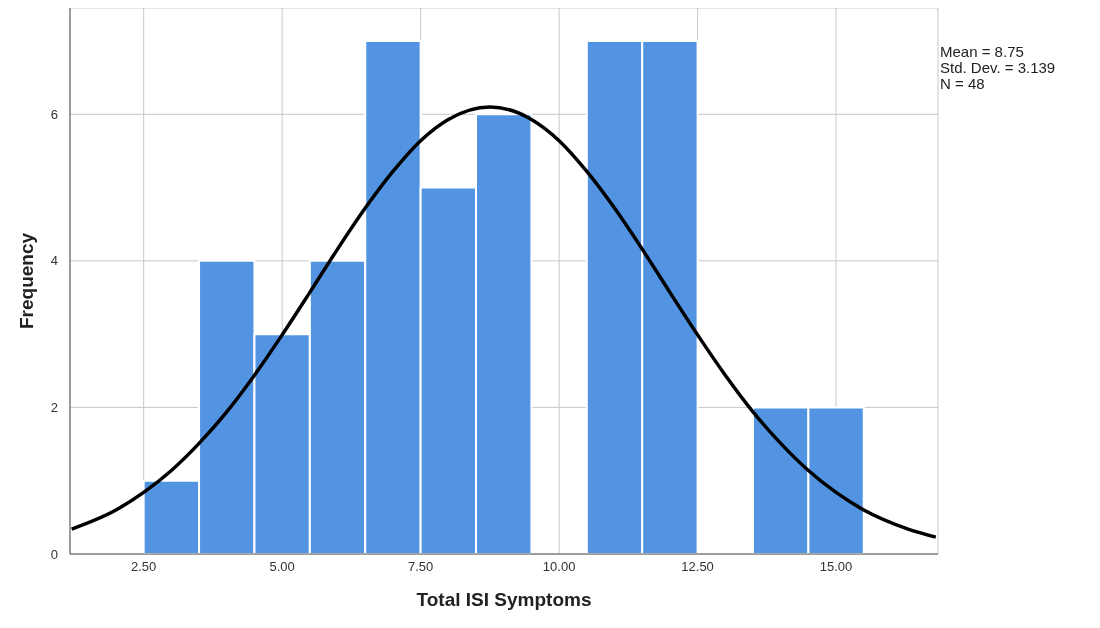  I want to click on x-tick-label: 2.50, so click(144, 567).